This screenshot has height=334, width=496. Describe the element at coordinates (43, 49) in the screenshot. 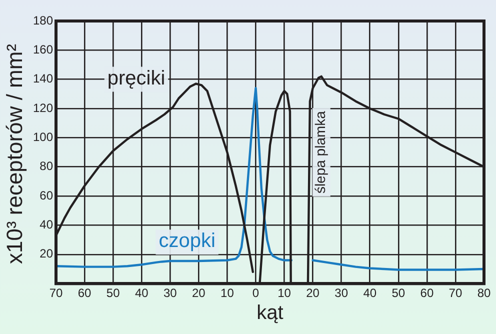

I see `y-tick-label: 160` at that location.